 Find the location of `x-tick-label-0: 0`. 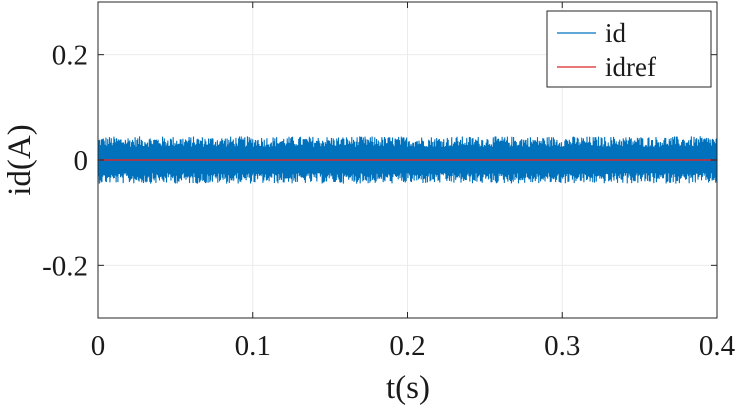

x-tick-label-0: 0 is located at coordinates (98, 346).